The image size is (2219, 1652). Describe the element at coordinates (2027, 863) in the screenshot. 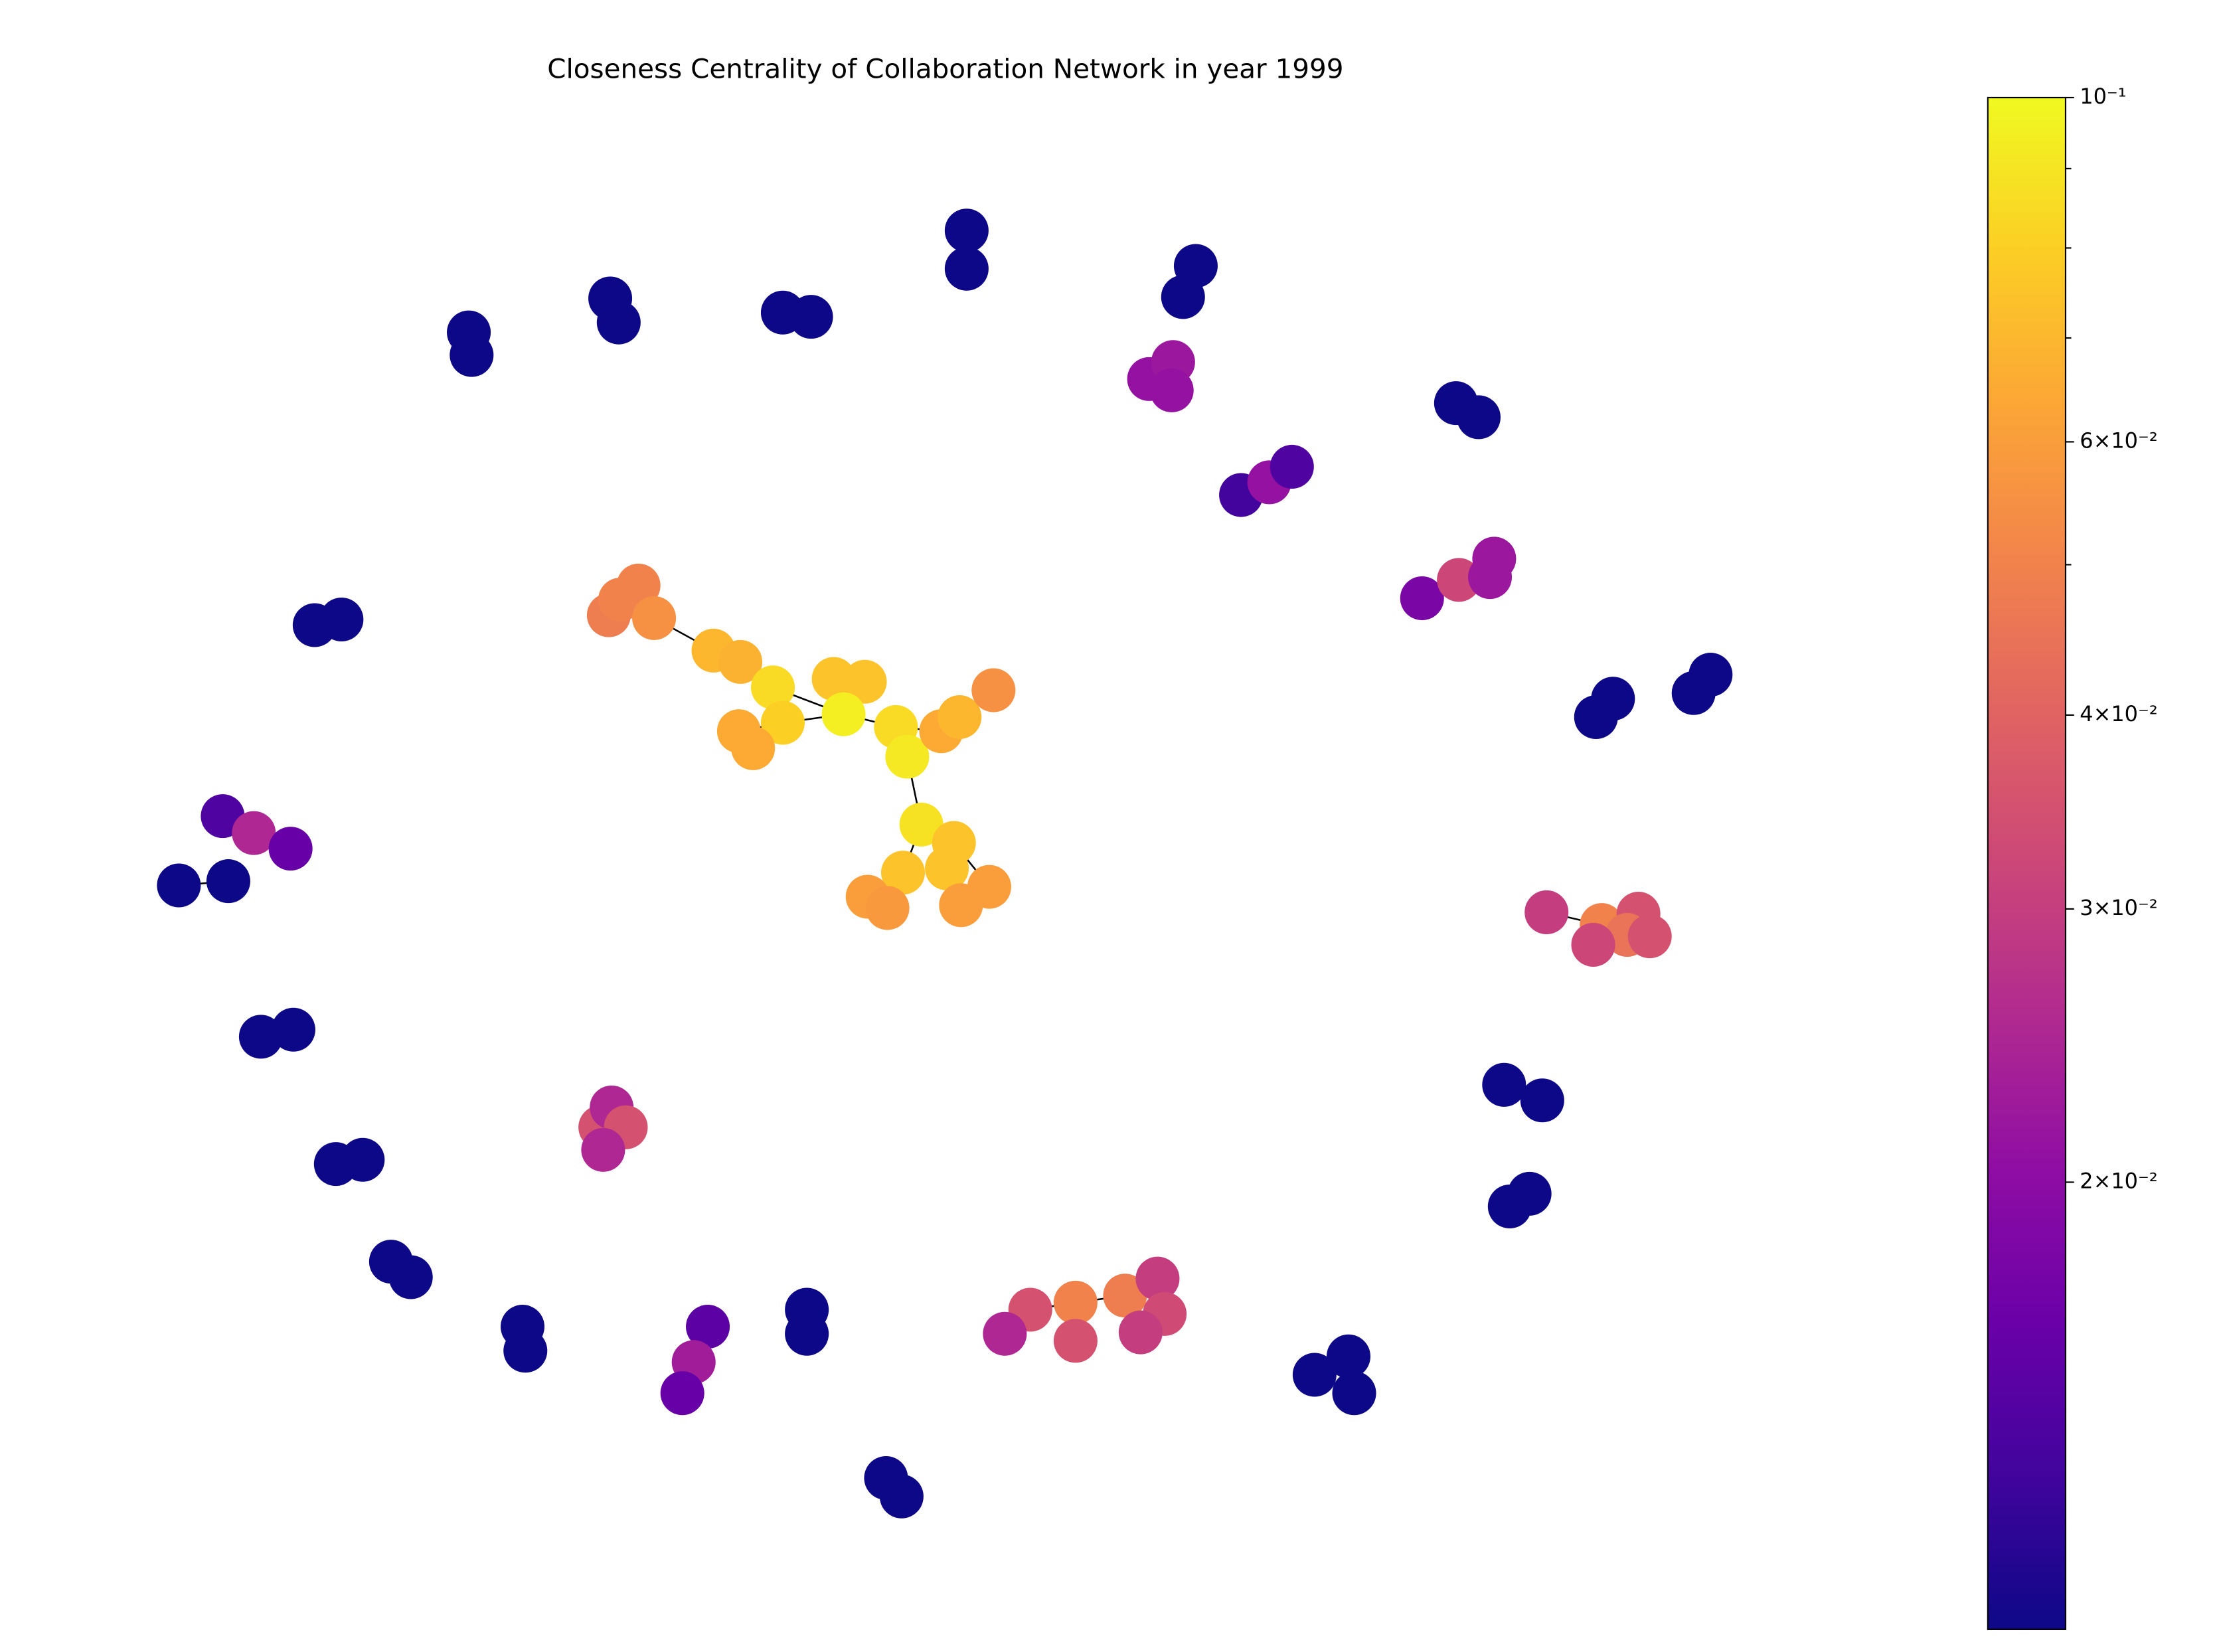

I see `colorbar` at that location.